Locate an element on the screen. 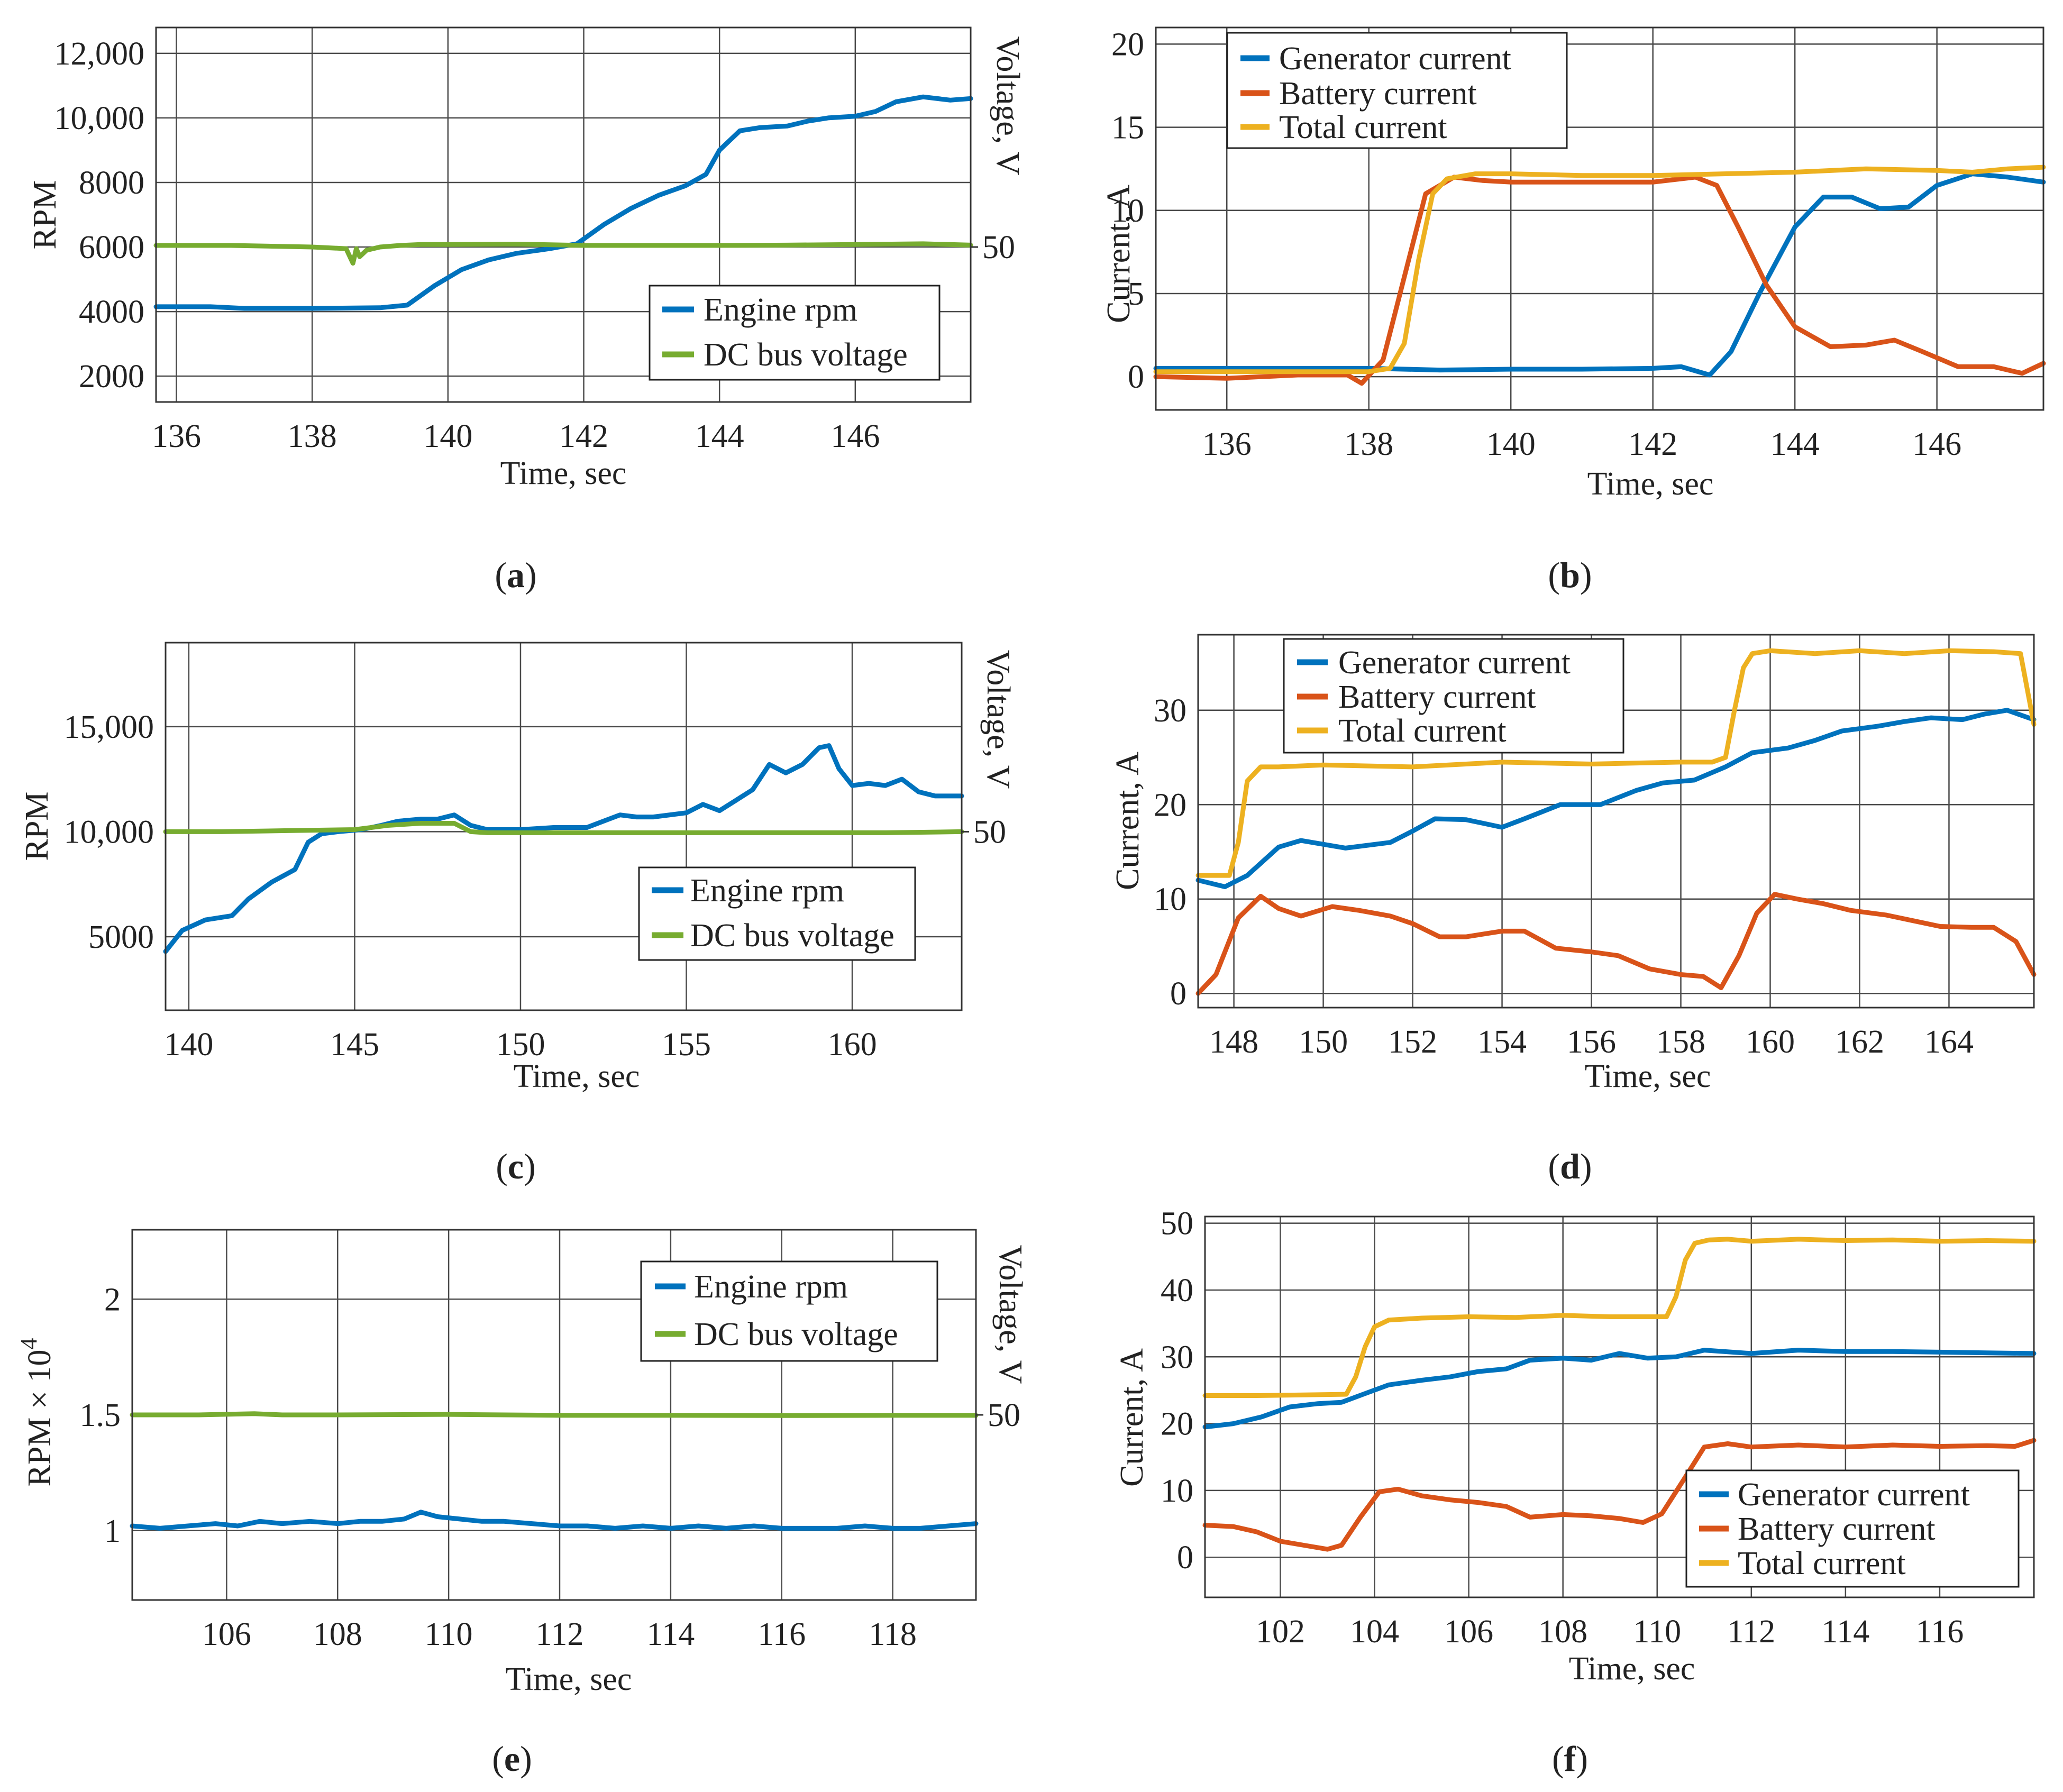 The image size is (2063, 1792). y-tick-label-c: 5000 is located at coordinates (121, 937).